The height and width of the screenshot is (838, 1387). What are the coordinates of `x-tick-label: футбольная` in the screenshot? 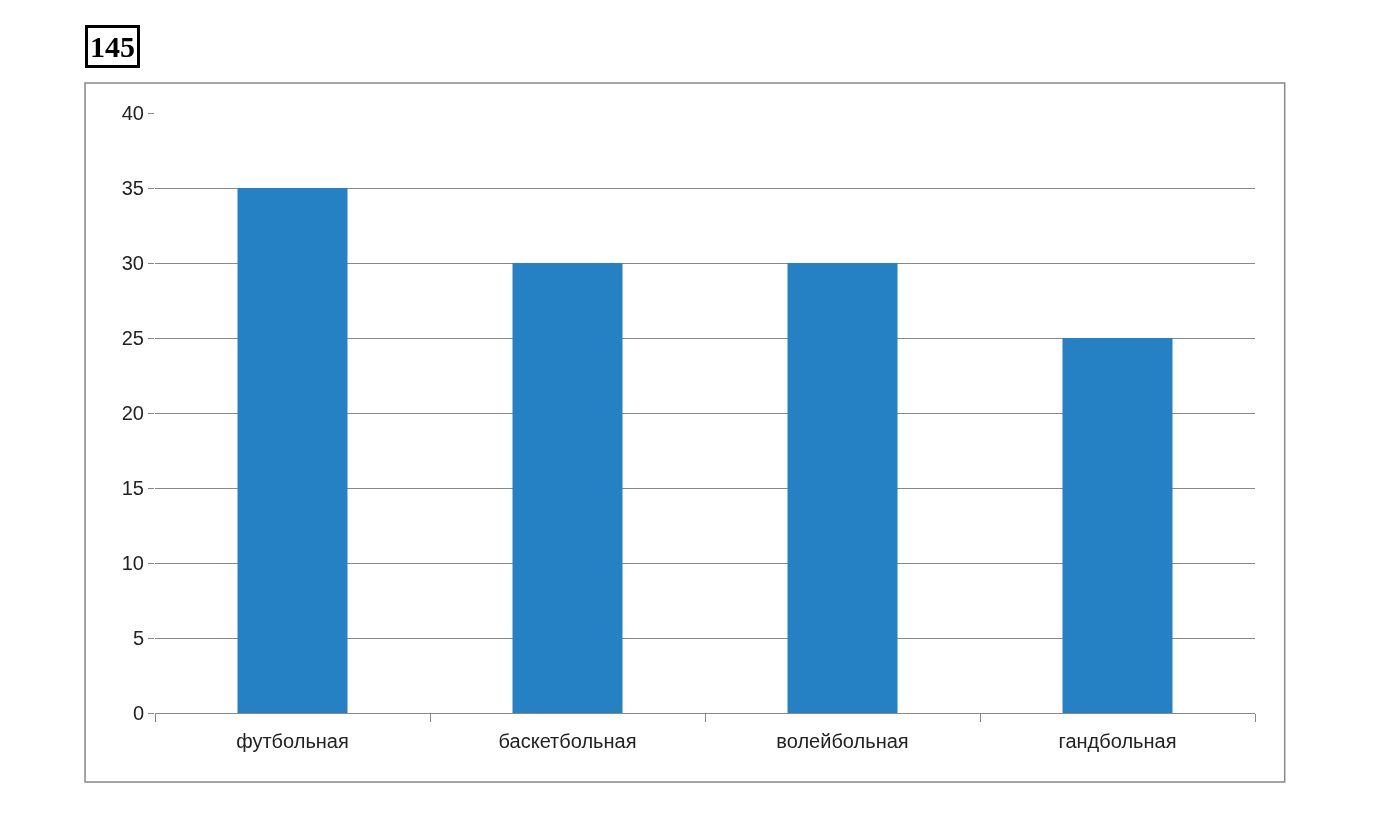 It's located at (292, 741).